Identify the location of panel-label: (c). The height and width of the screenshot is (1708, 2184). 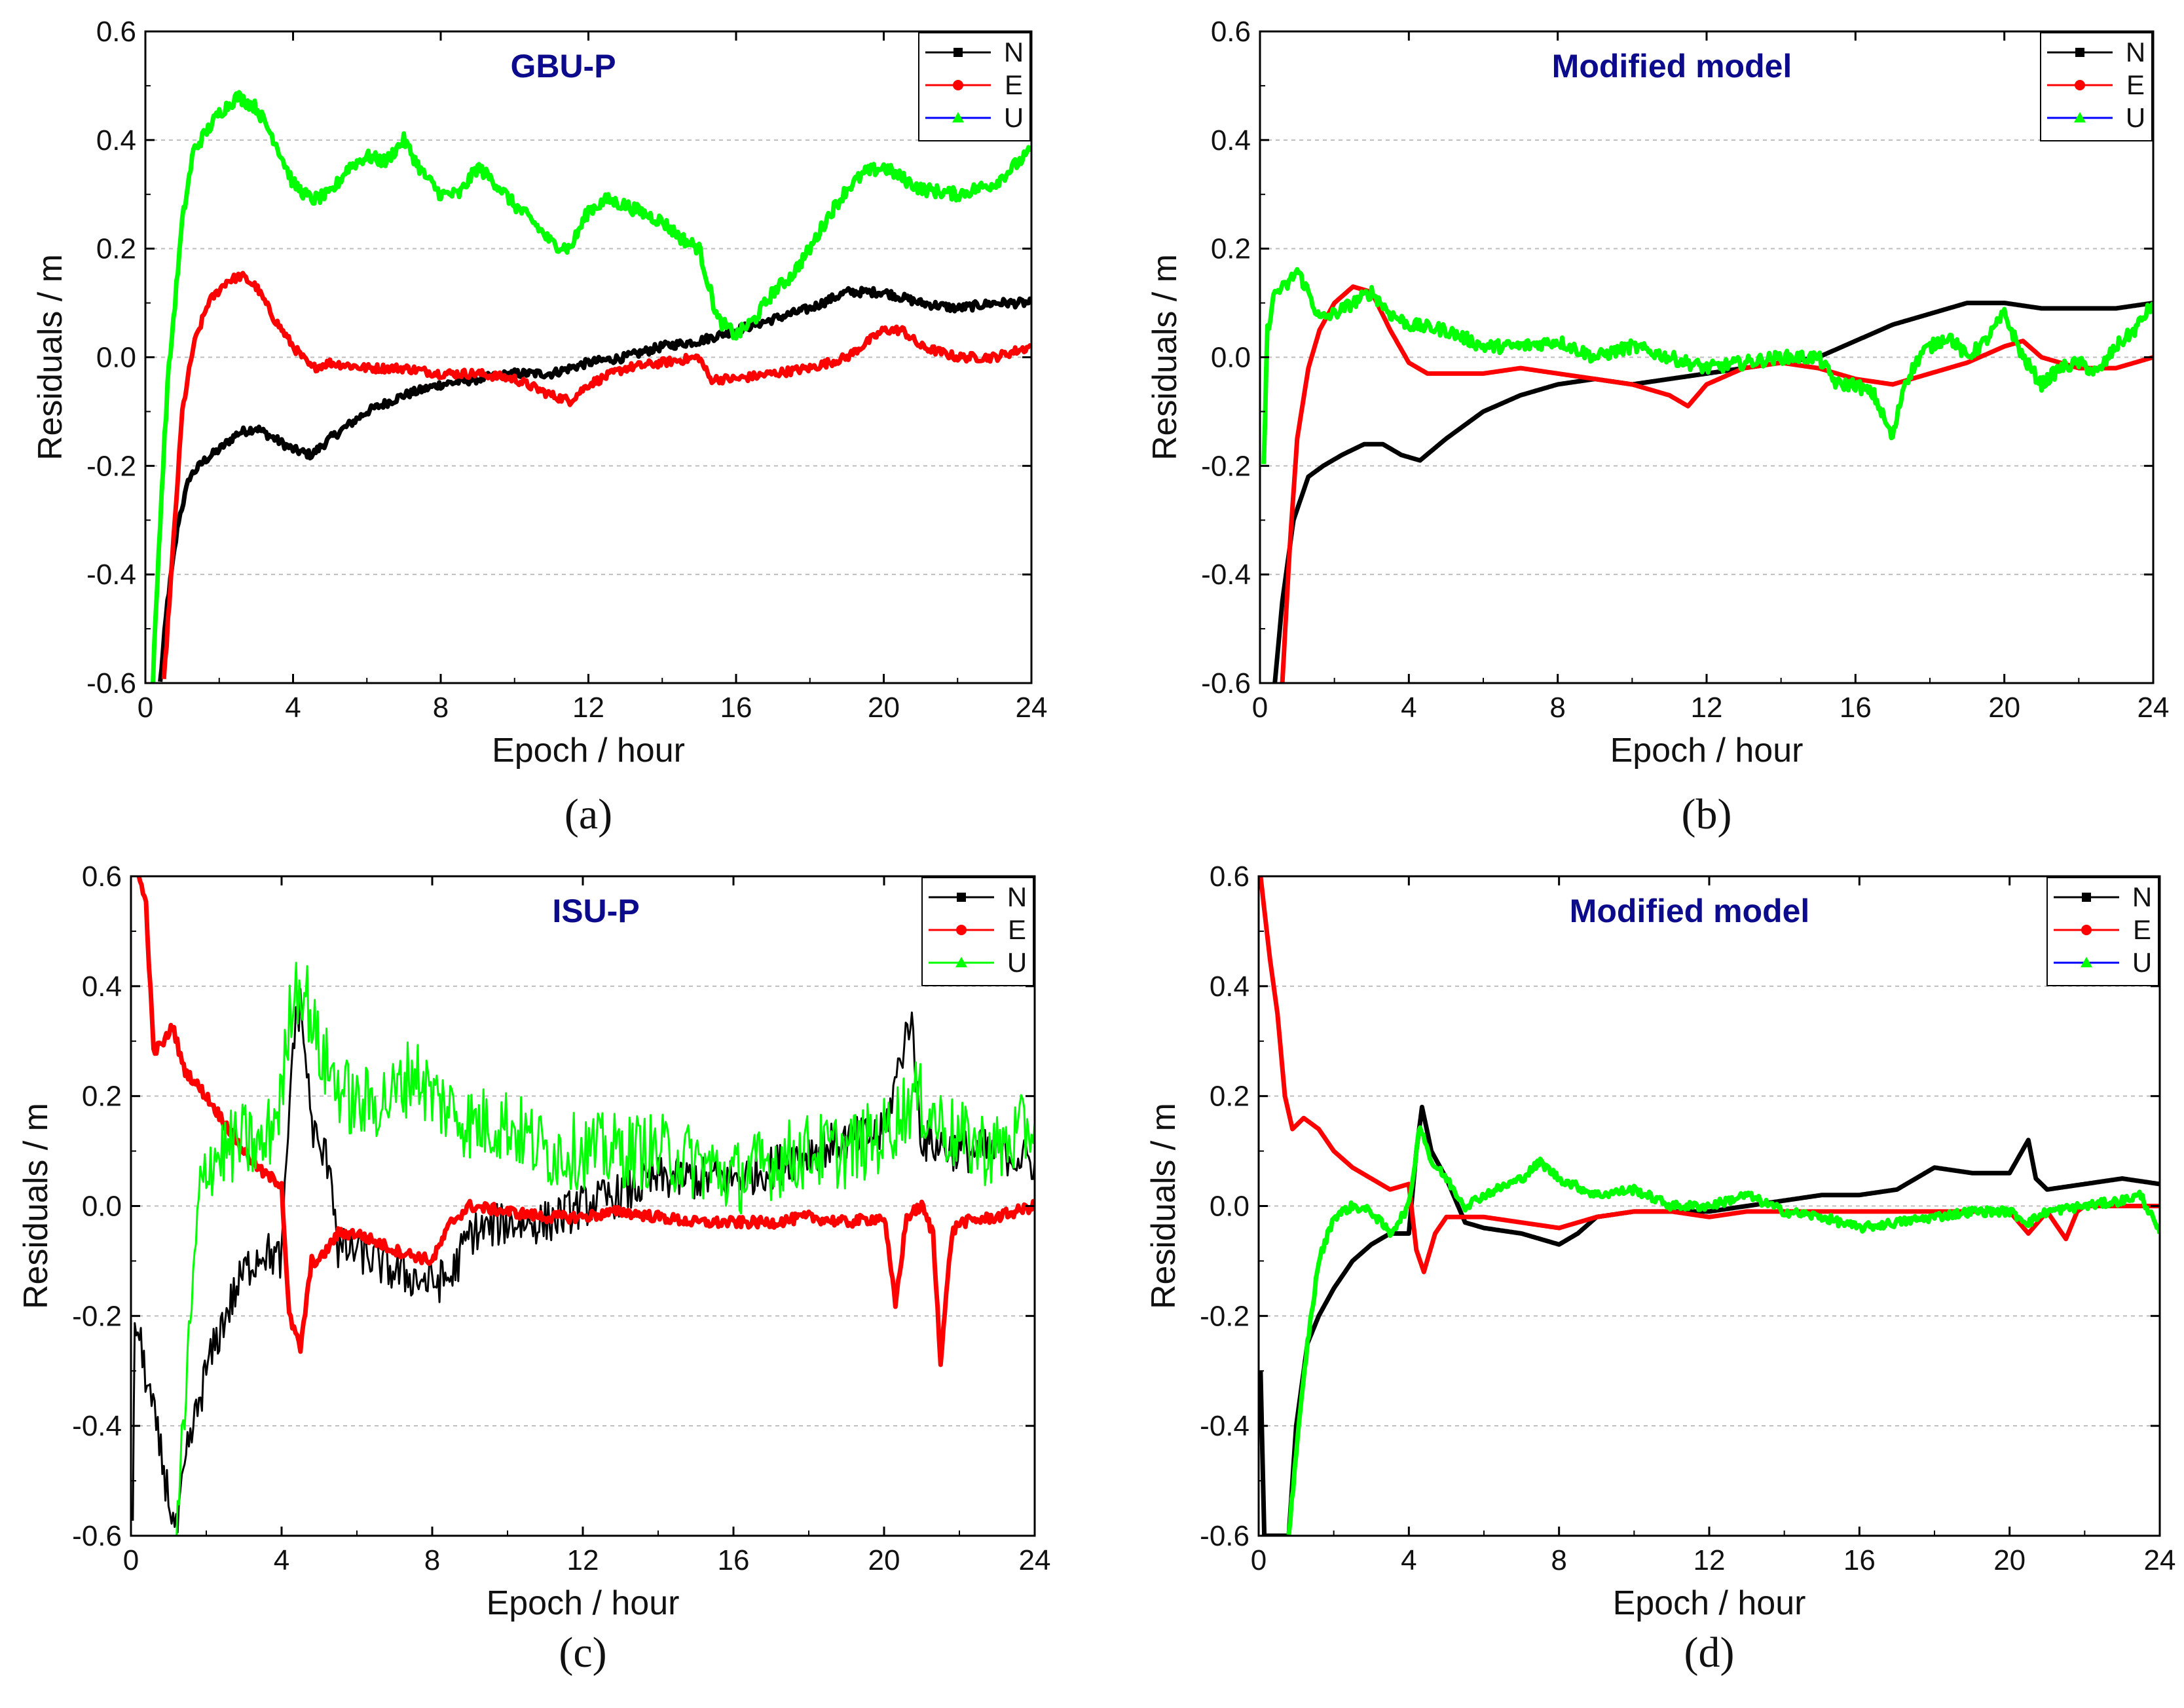
(582, 1653).